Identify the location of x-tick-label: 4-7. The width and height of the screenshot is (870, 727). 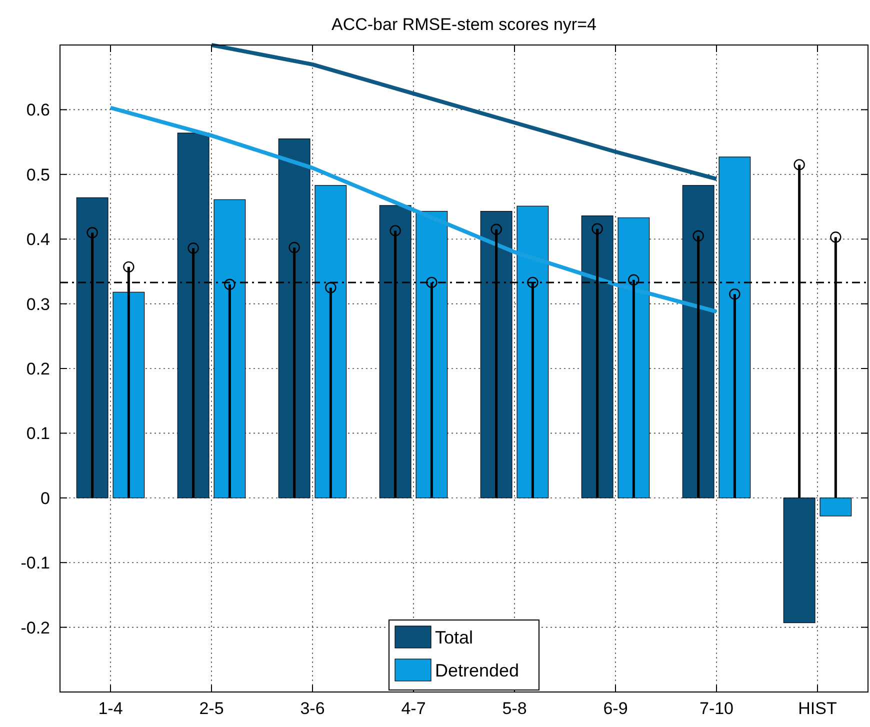
(413, 708).